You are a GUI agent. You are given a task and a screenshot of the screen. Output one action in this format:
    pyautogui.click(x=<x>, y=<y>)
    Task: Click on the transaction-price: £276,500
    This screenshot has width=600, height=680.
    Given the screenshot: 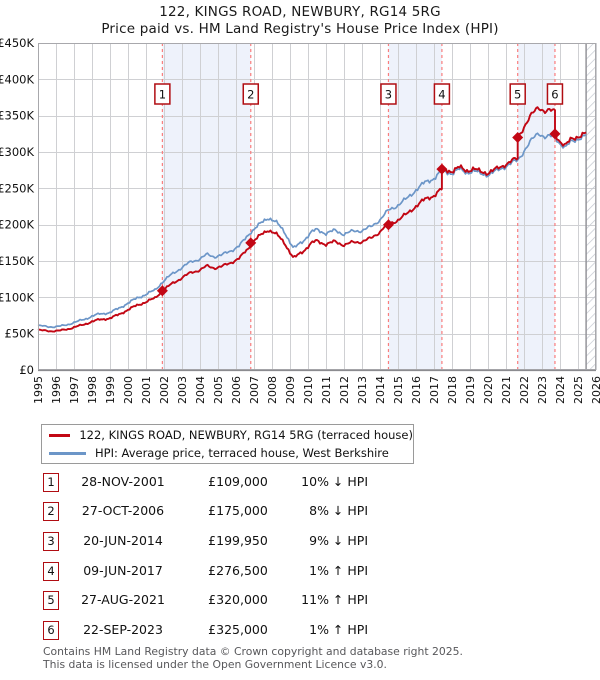 What is the action you would take?
    pyautogui.click(x=238, y=570)
    